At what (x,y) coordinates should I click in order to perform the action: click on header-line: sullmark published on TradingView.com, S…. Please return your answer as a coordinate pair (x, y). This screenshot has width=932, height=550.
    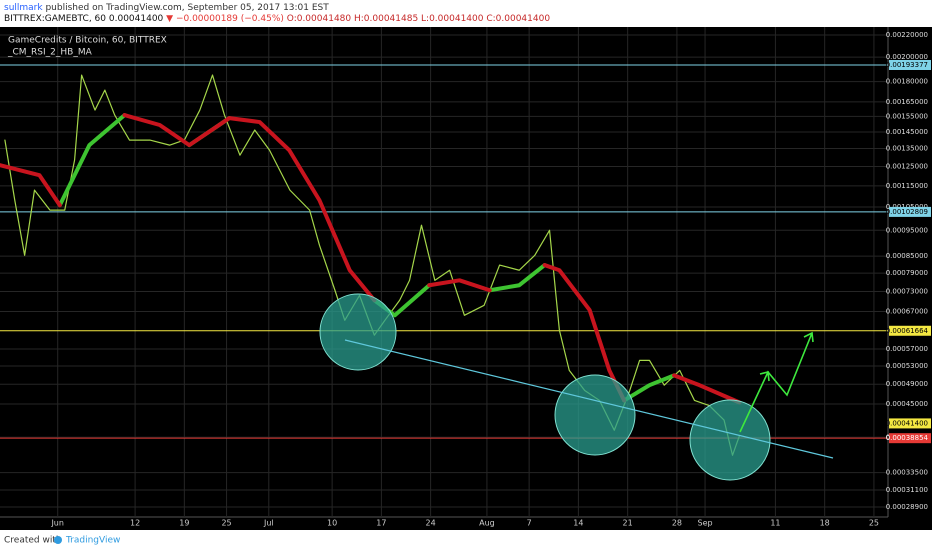
    Looking at the image, I should click on (166, 8).